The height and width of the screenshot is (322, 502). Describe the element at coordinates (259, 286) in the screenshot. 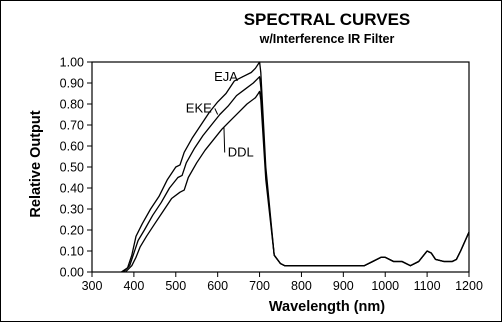

I see `x-tick-label: 700` at that location.